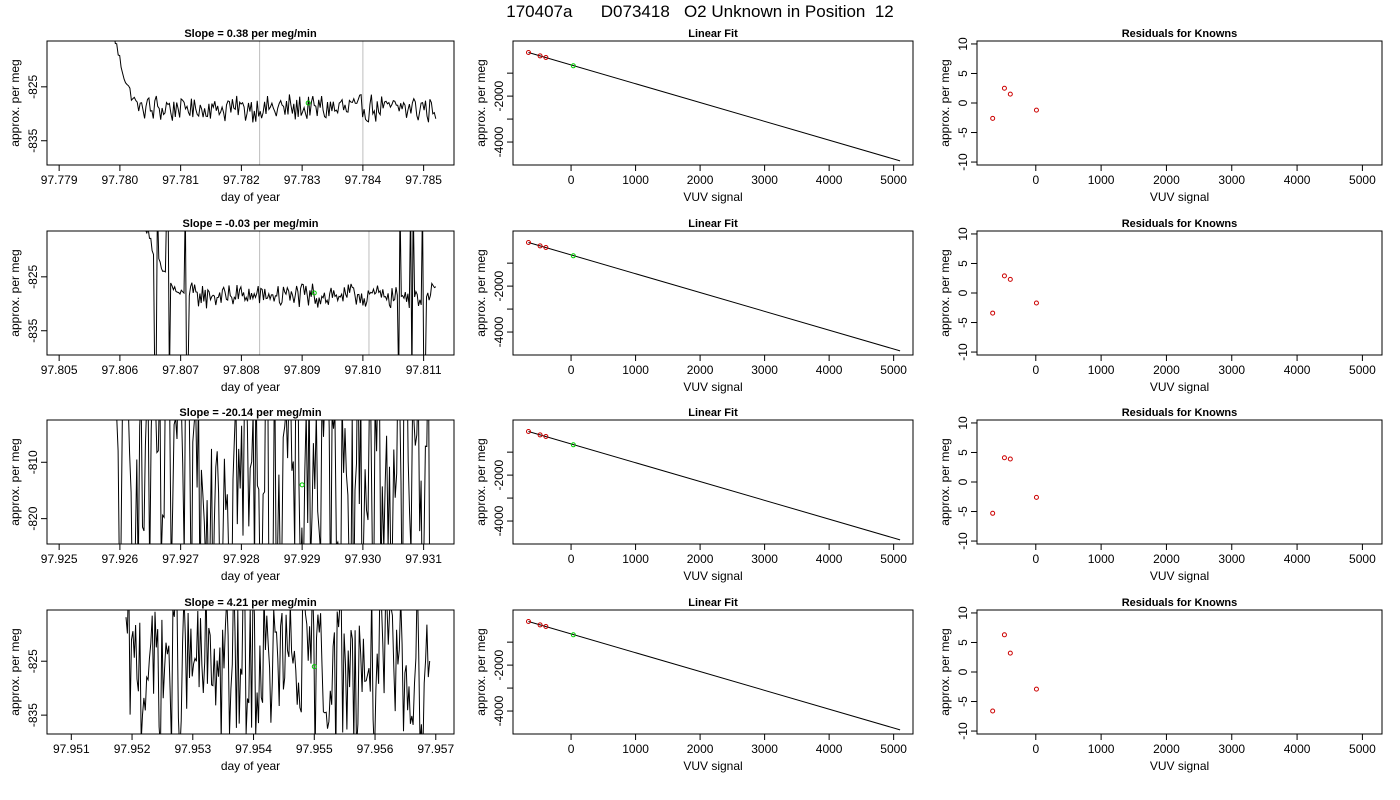  What do you see at coordinates (180, 559) in the screenshot?
I see `x-tick-label: 97.927` at bounding box center [180, 559].